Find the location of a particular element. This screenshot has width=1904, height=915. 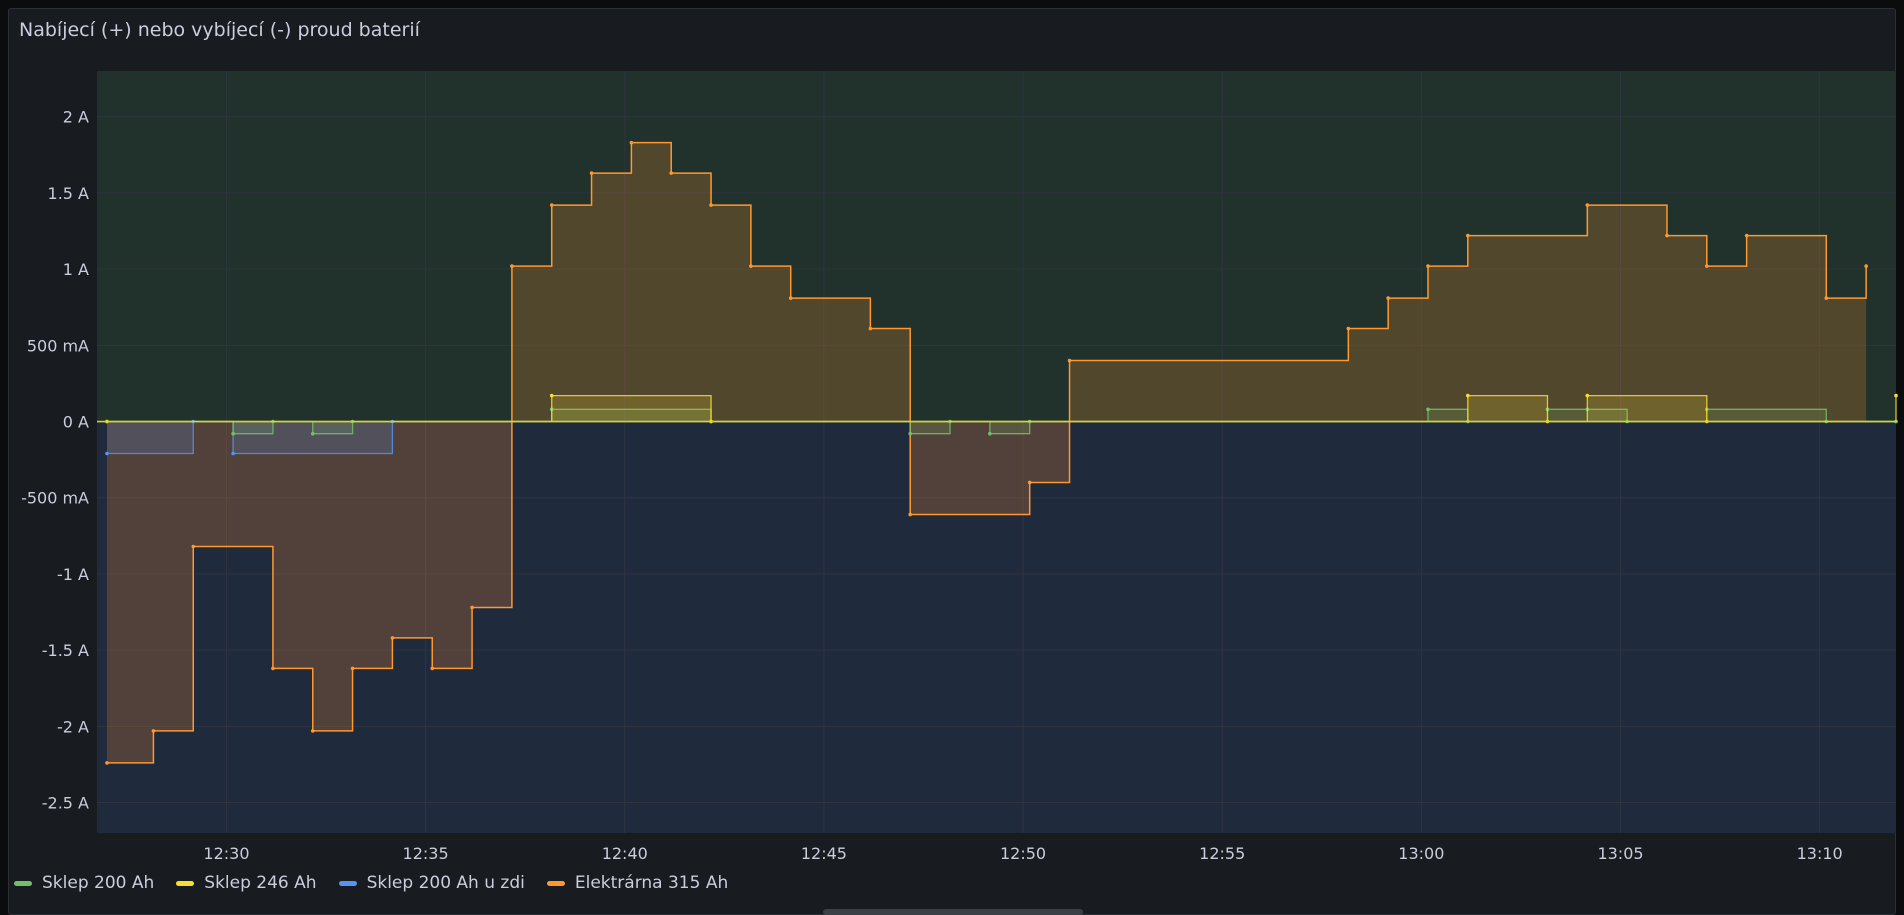

y-tick-label: -500 mA is located at coordinates (55, 498).